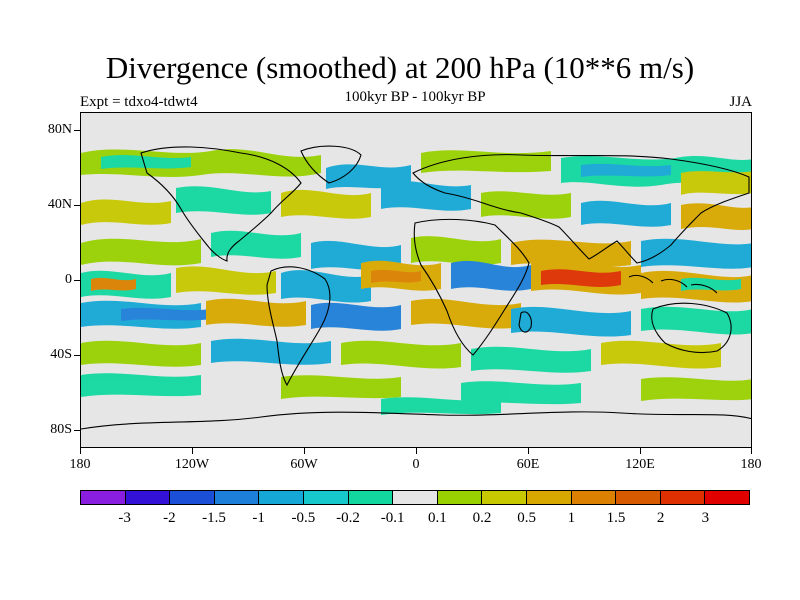 The image size is (800, 600). What do you see at coordinates (660, 518) in the screenshot?
I see `colorbar-label: 2` at bounding box center [660, 518].